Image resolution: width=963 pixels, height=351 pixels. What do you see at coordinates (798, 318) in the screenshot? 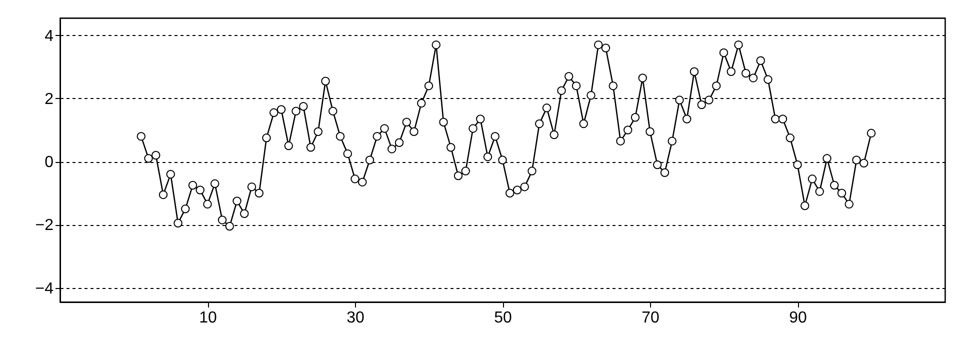
I see `x-tick-label: 90` at bounding box center [798, 318].